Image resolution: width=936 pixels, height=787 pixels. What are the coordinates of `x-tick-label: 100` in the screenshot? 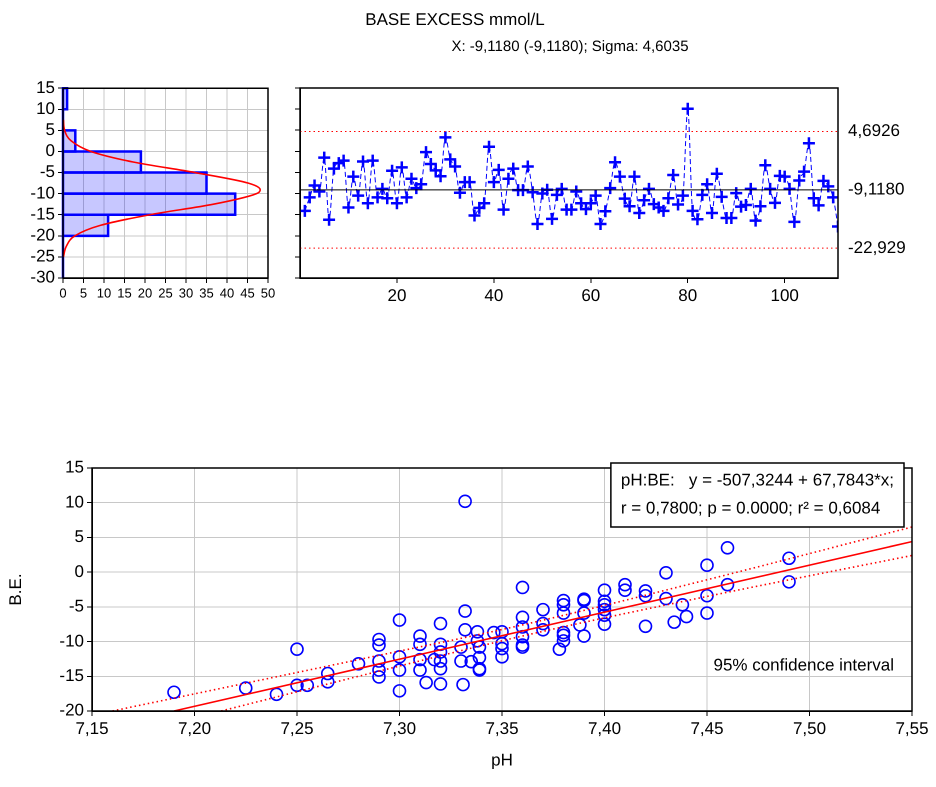 It's located at (784, 295).